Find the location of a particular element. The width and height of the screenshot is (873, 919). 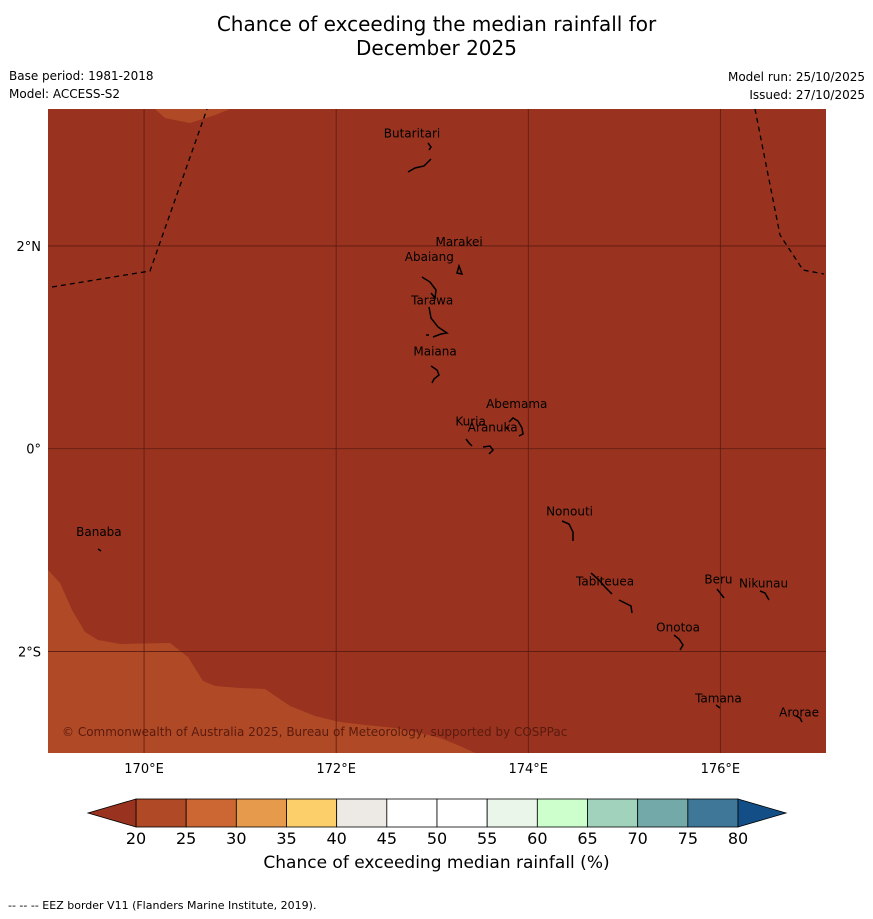

colorbar-tick-label: 40 is located at coordinates (336, 838).